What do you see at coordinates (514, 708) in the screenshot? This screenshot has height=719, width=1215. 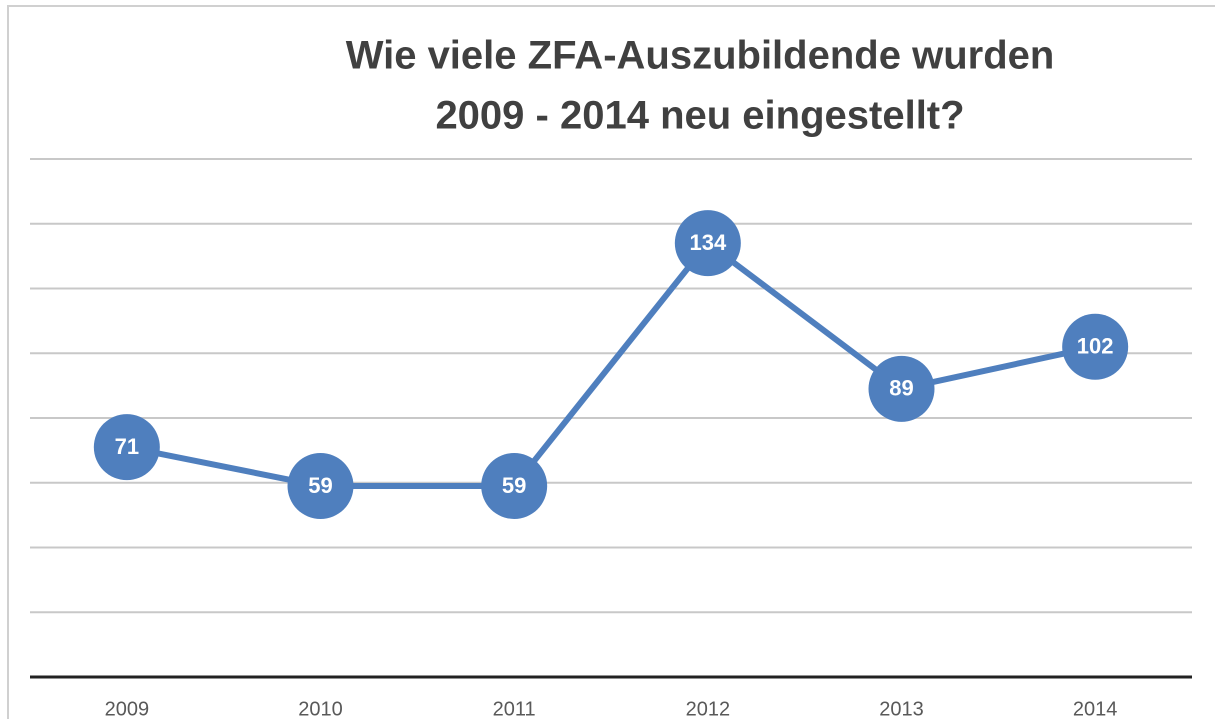 I see `x-tick-label: 2011` at bounding box center [514, 708].